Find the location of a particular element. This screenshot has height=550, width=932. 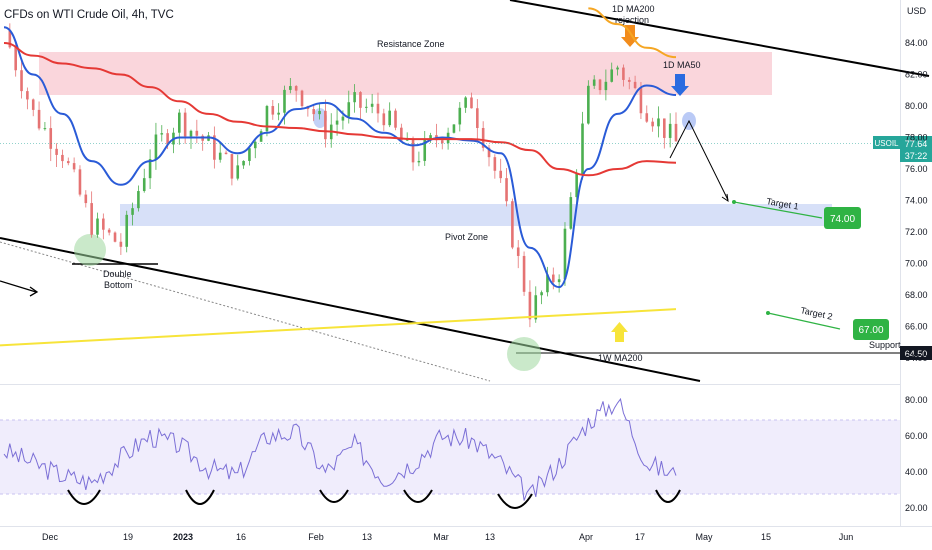

currency-label: USD is located at coordinates (917, 11).